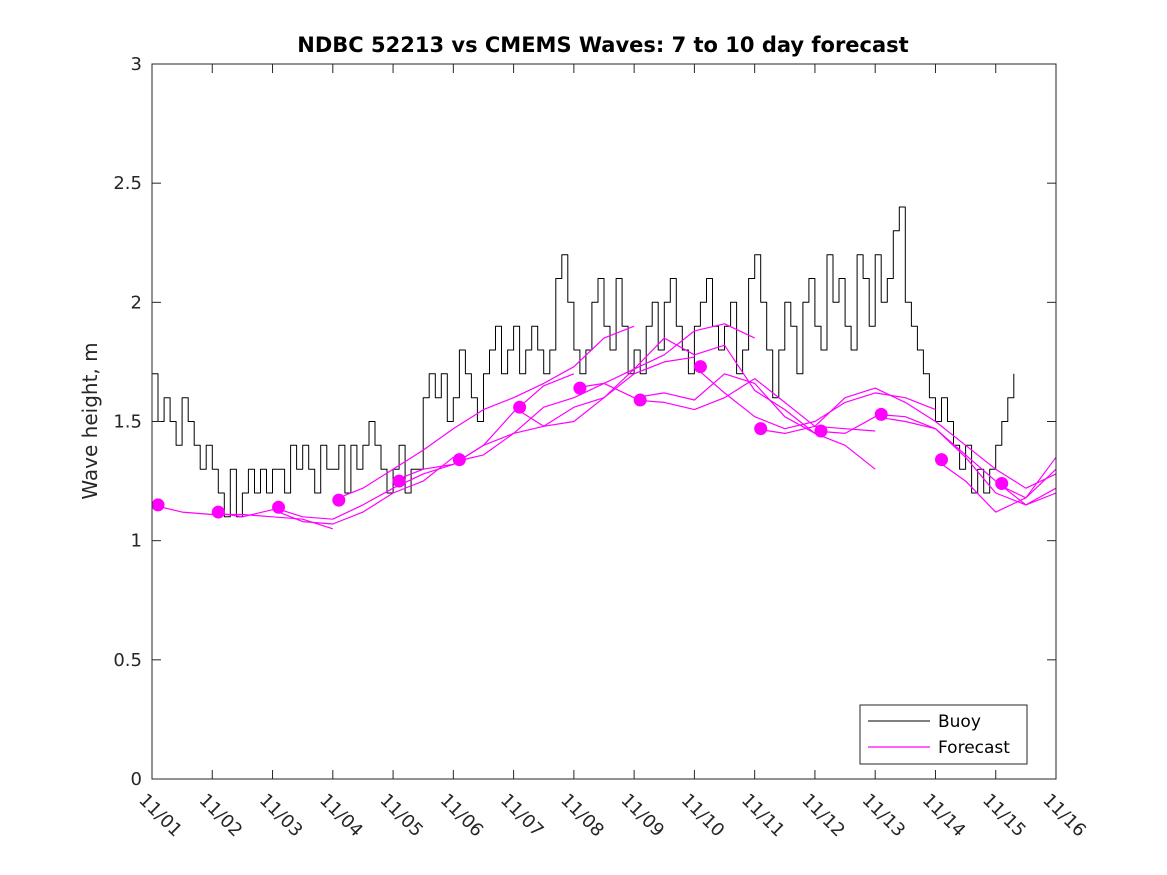 The height and width of the screenshot is (875, 1167). Describe the element at coordinates (136, 302) in the screenshot. I see `y-tick-label: 2` at that location.